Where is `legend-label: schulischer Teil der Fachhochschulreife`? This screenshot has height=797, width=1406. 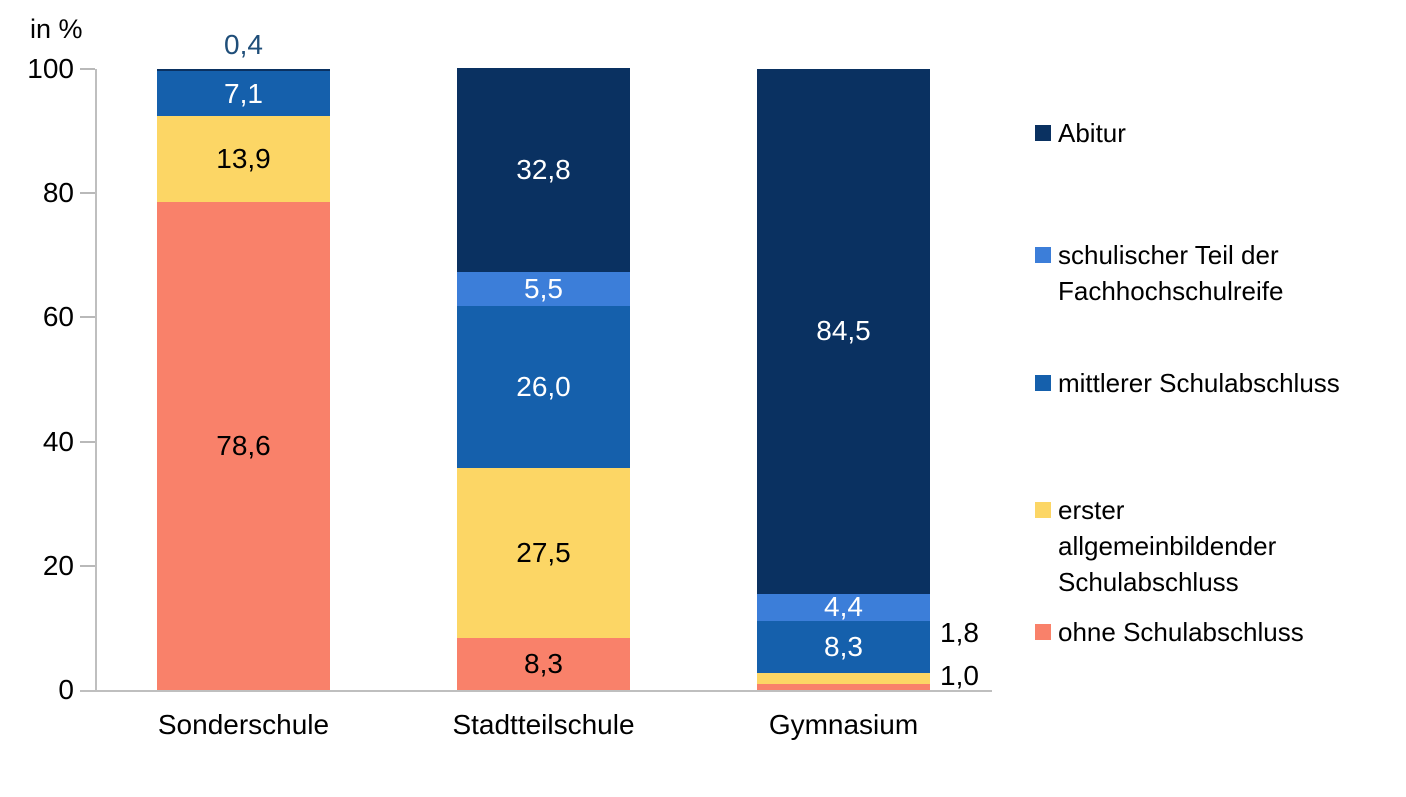 legend-label: schulischer Teil der Fachhochschulreife is located at coordinates (1171, 273).